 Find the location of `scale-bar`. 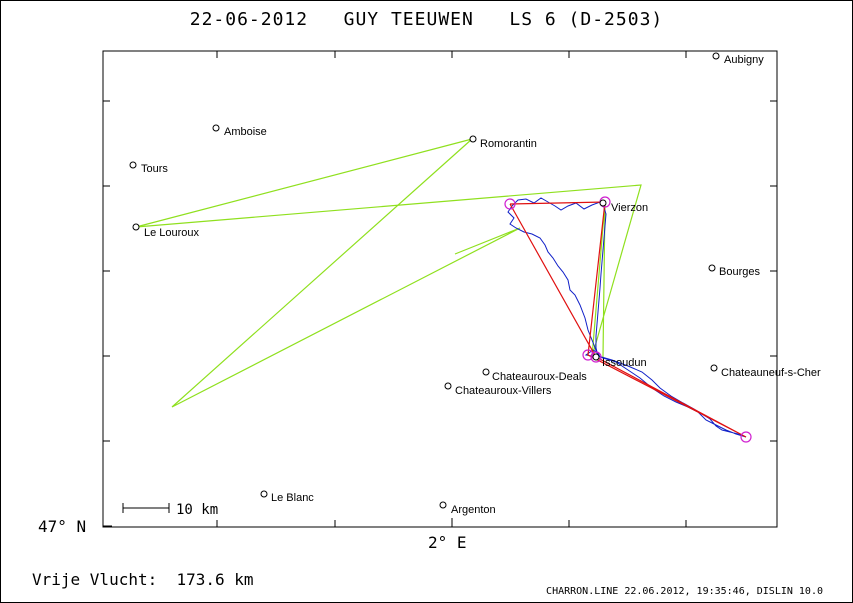

scale-bar is located at coordinates (146, 508).